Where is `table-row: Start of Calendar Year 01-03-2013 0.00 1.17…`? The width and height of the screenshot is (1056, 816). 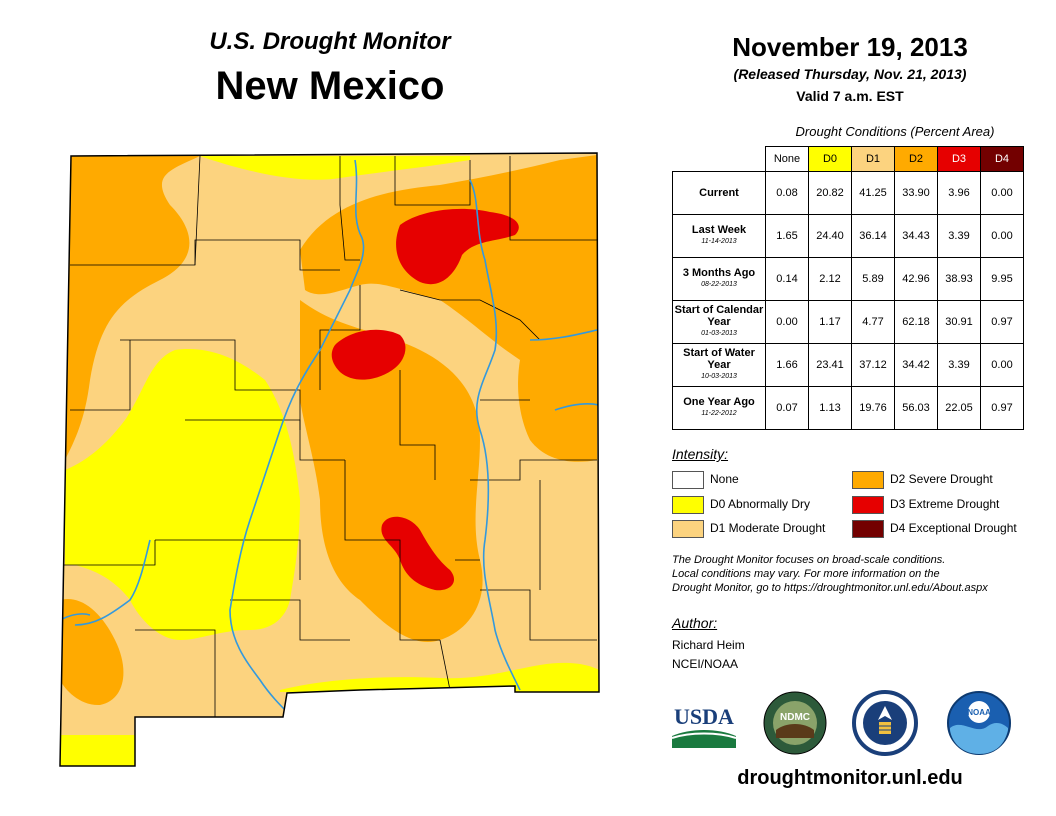 table-row: Start of Calendar Year 01-03-2013 0.00 1.17… is located at coordinates (848, 322).